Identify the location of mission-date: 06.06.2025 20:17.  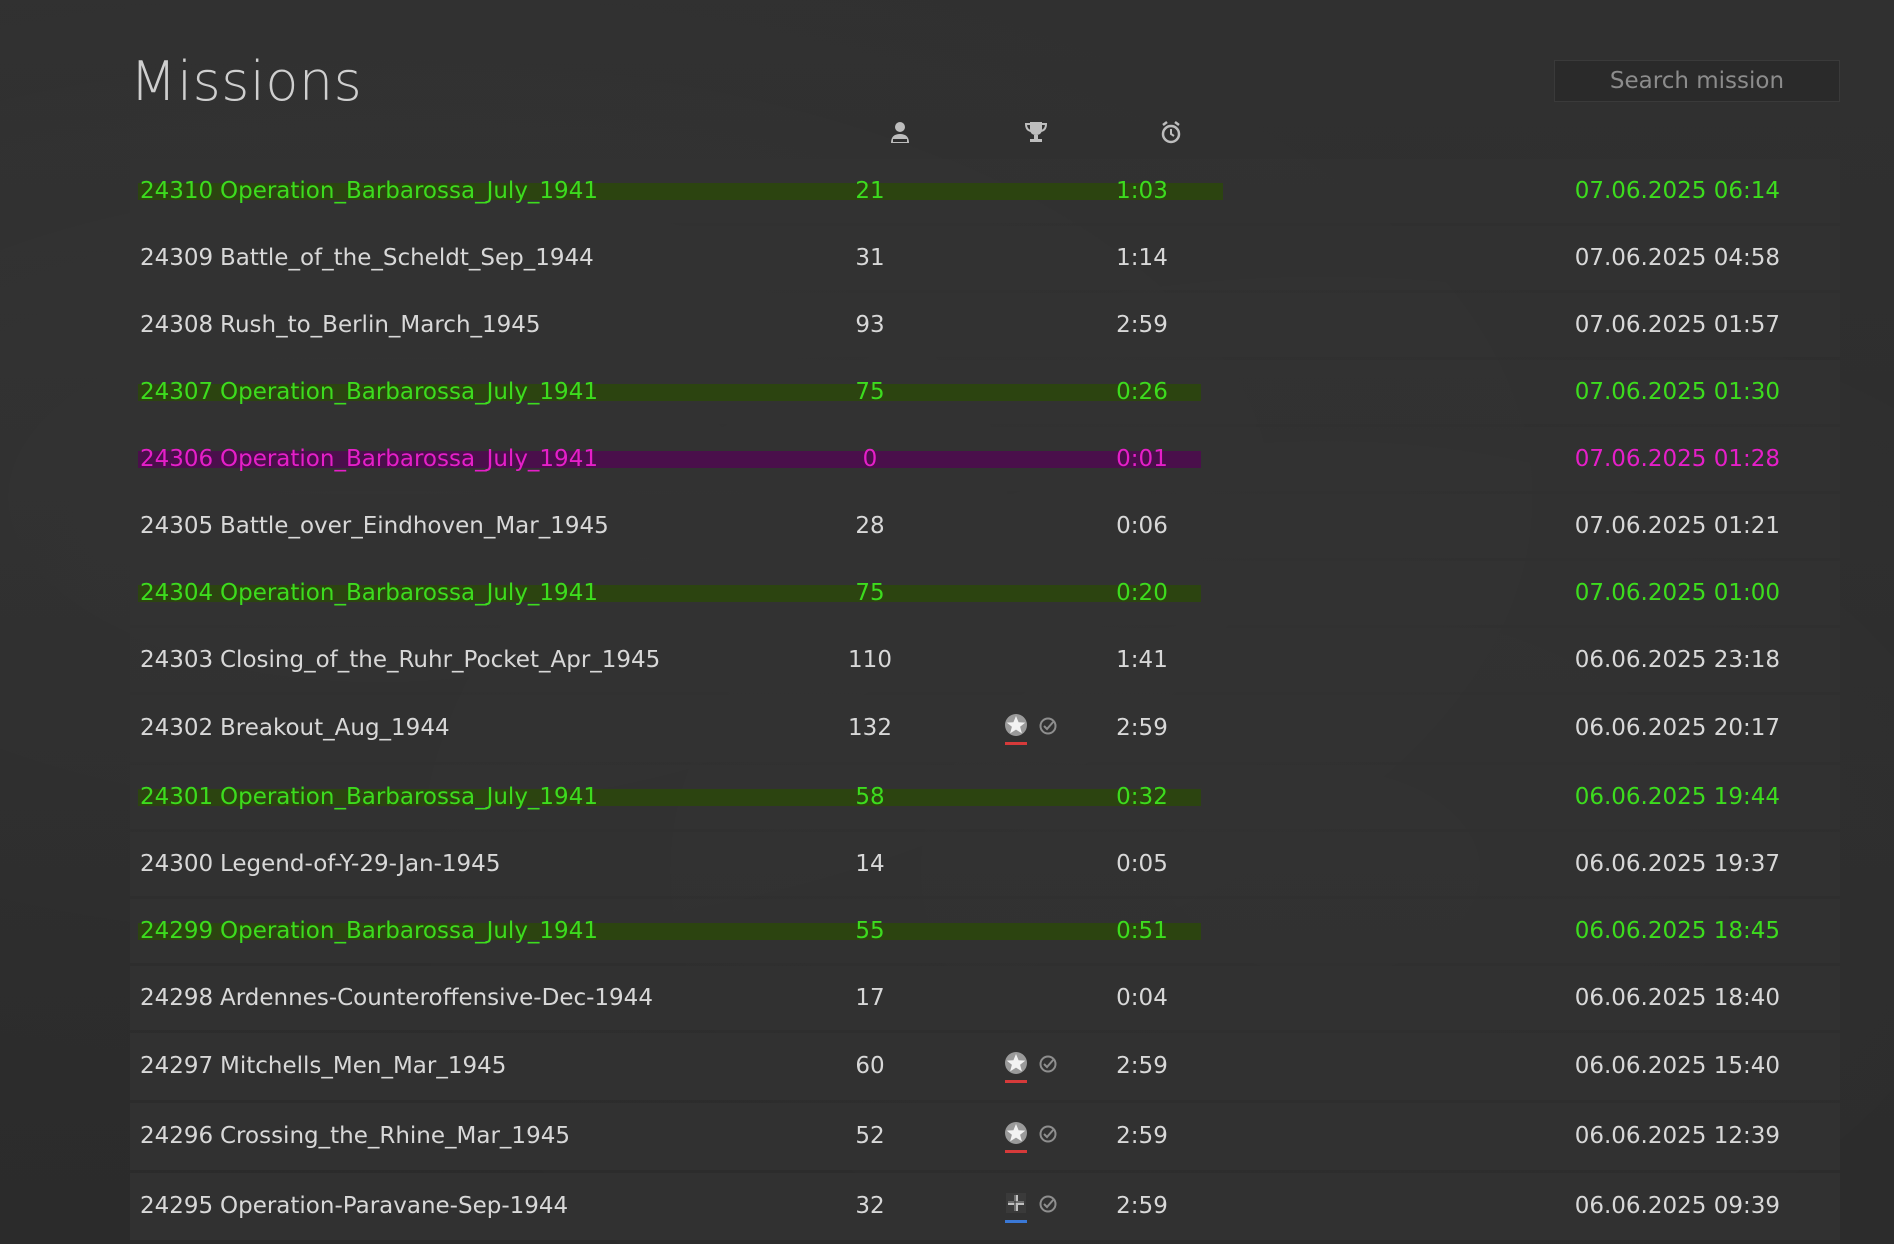
(1677, 728).